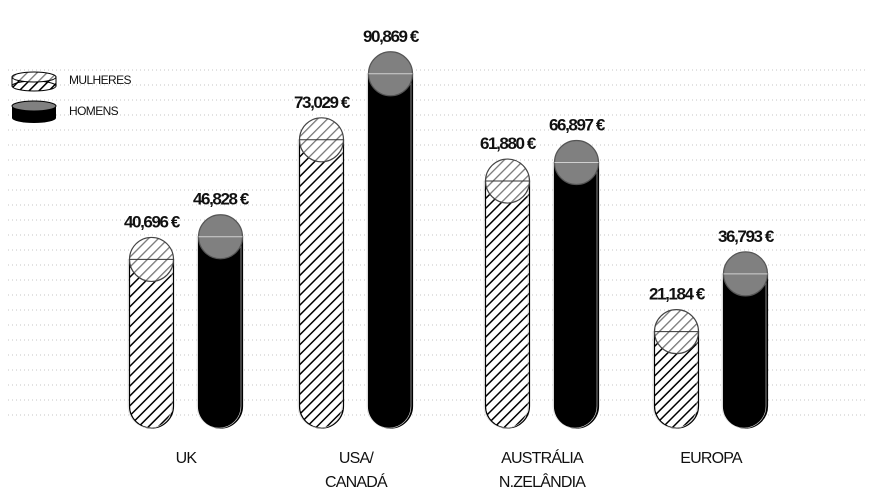 Image resolution: width=873 pixels, height=494 pixels. I want to click on value-label-mulheres-usa-canada: 73,029 €, so click(322, 102).